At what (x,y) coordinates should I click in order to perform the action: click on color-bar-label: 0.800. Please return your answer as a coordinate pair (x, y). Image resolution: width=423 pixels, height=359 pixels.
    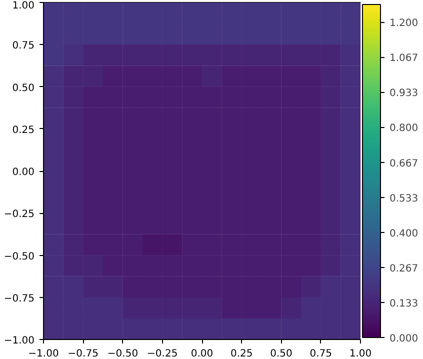
    Looking at the image, I should click on (404, 128).